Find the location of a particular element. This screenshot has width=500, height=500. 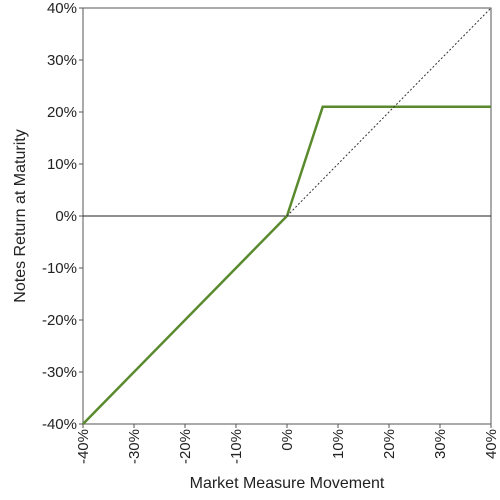

y-tick-label: -30% is located at coordinates (59, 372).